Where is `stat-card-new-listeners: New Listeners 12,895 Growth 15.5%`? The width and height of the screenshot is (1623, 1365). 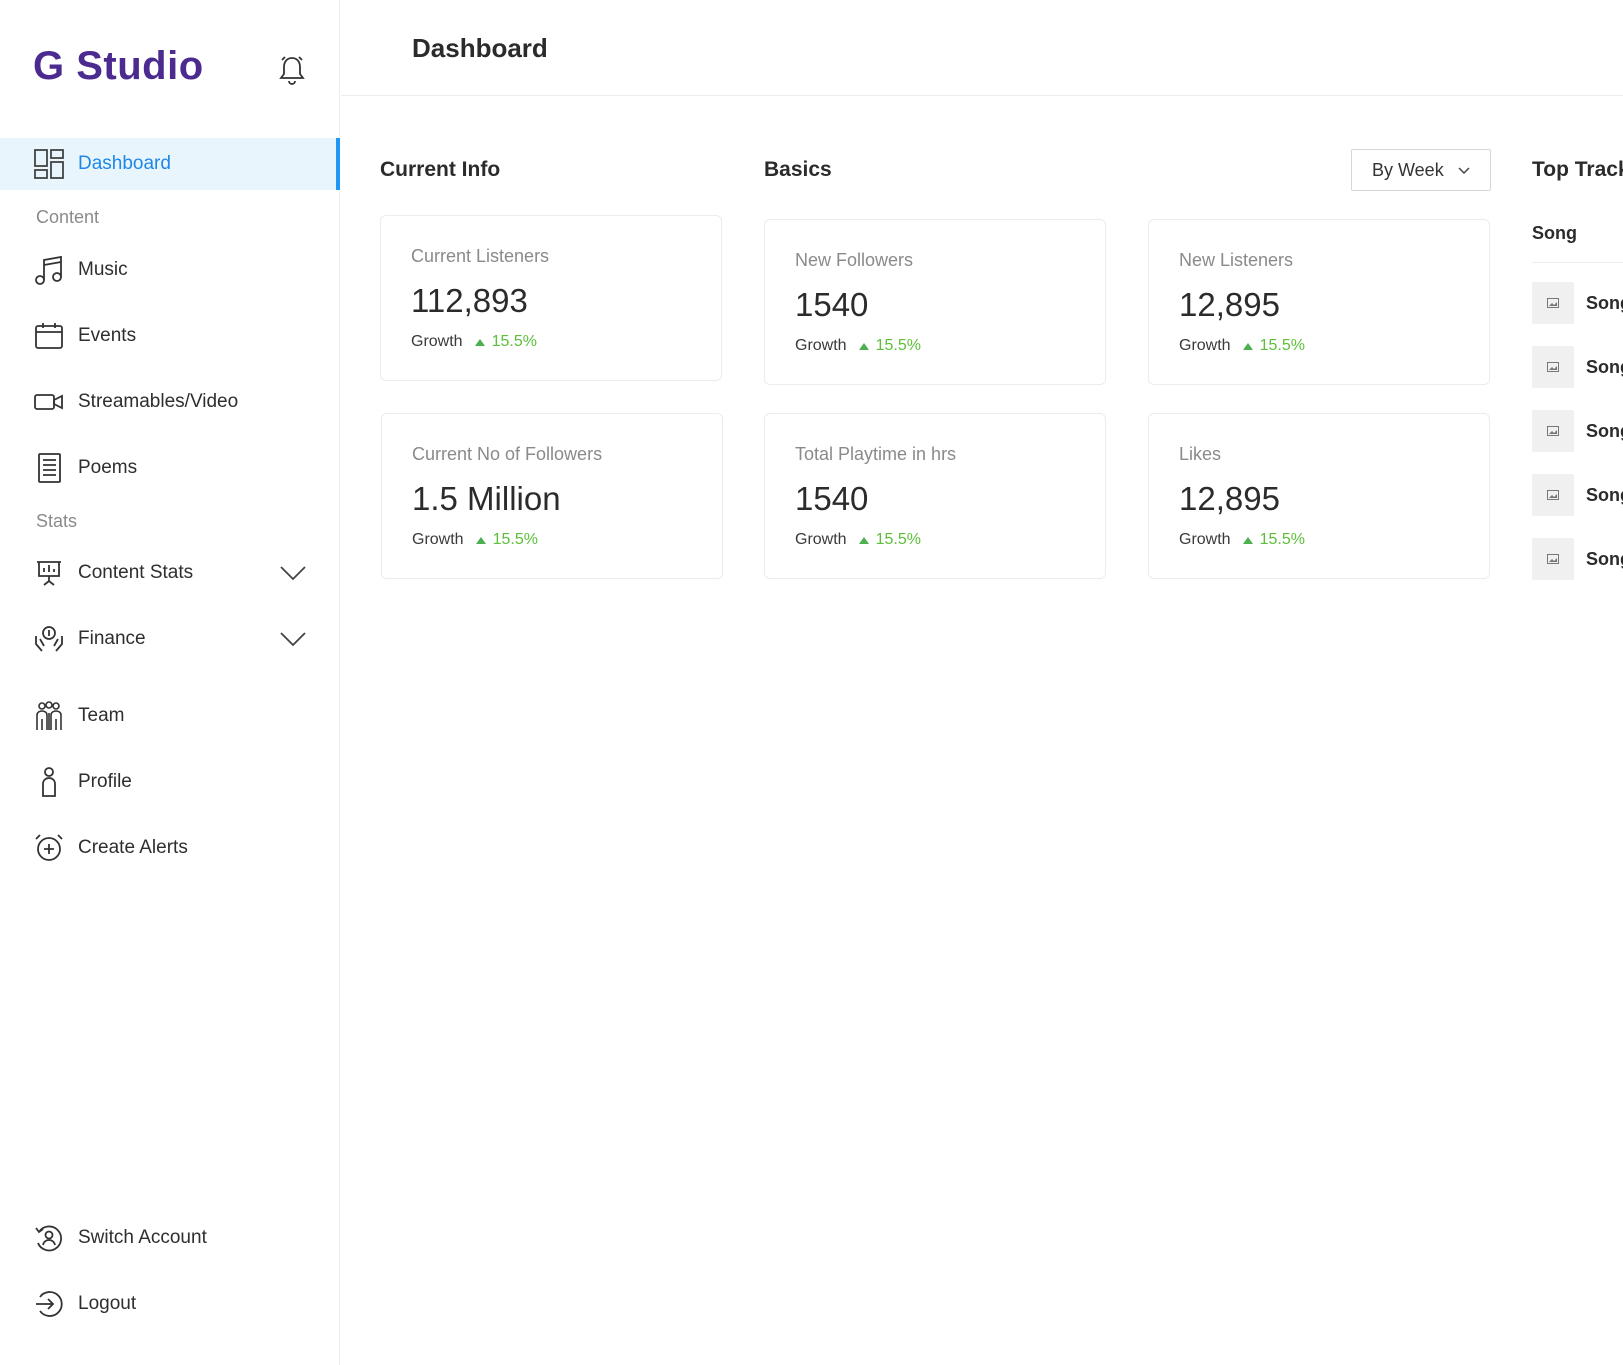 stat-card-new-listeners: New Listeners 12,895 Growth 15.5% is located at coordinates (1319, 302).